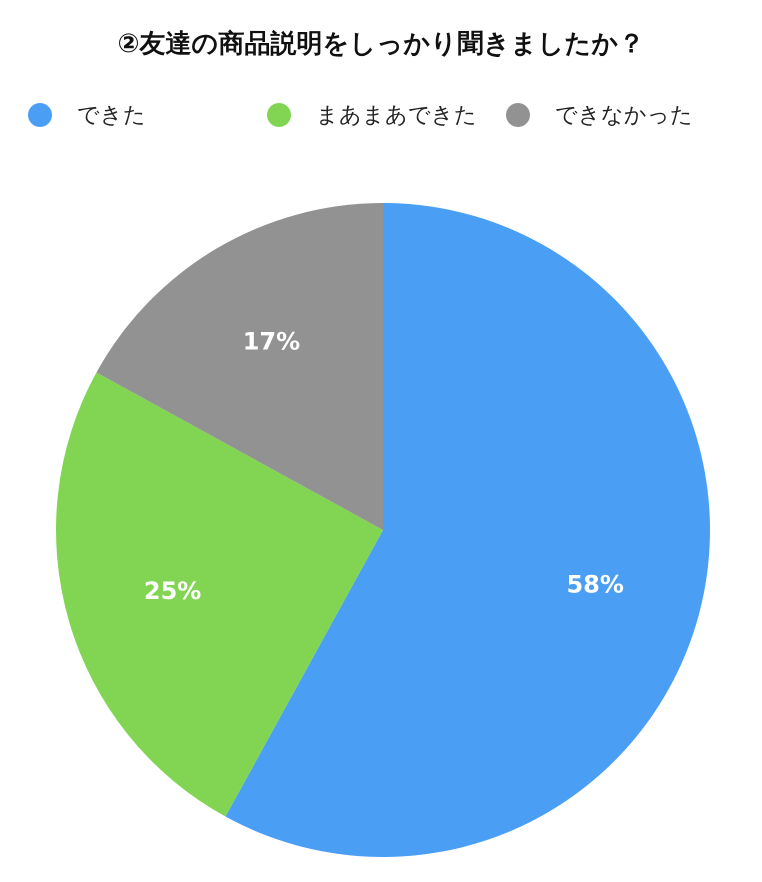  Describe the element at coordinates (624, 116) in the screenshot. I see `legend-label: できなかった` at that location.